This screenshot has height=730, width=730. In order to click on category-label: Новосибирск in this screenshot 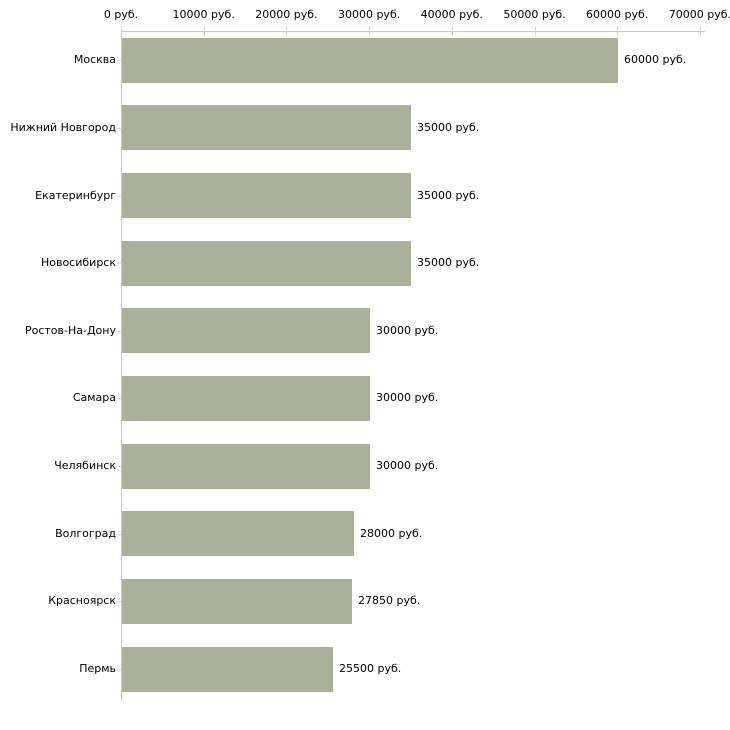, I will do `click(78, 262)`.